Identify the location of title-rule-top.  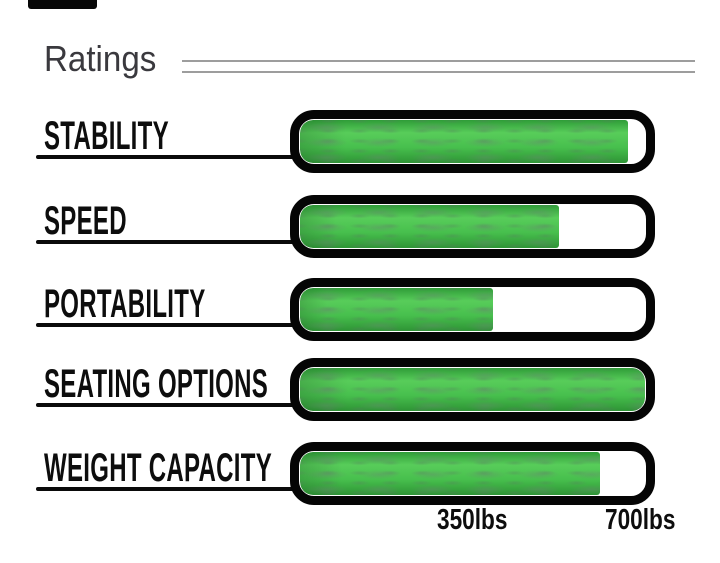
(438, 61).